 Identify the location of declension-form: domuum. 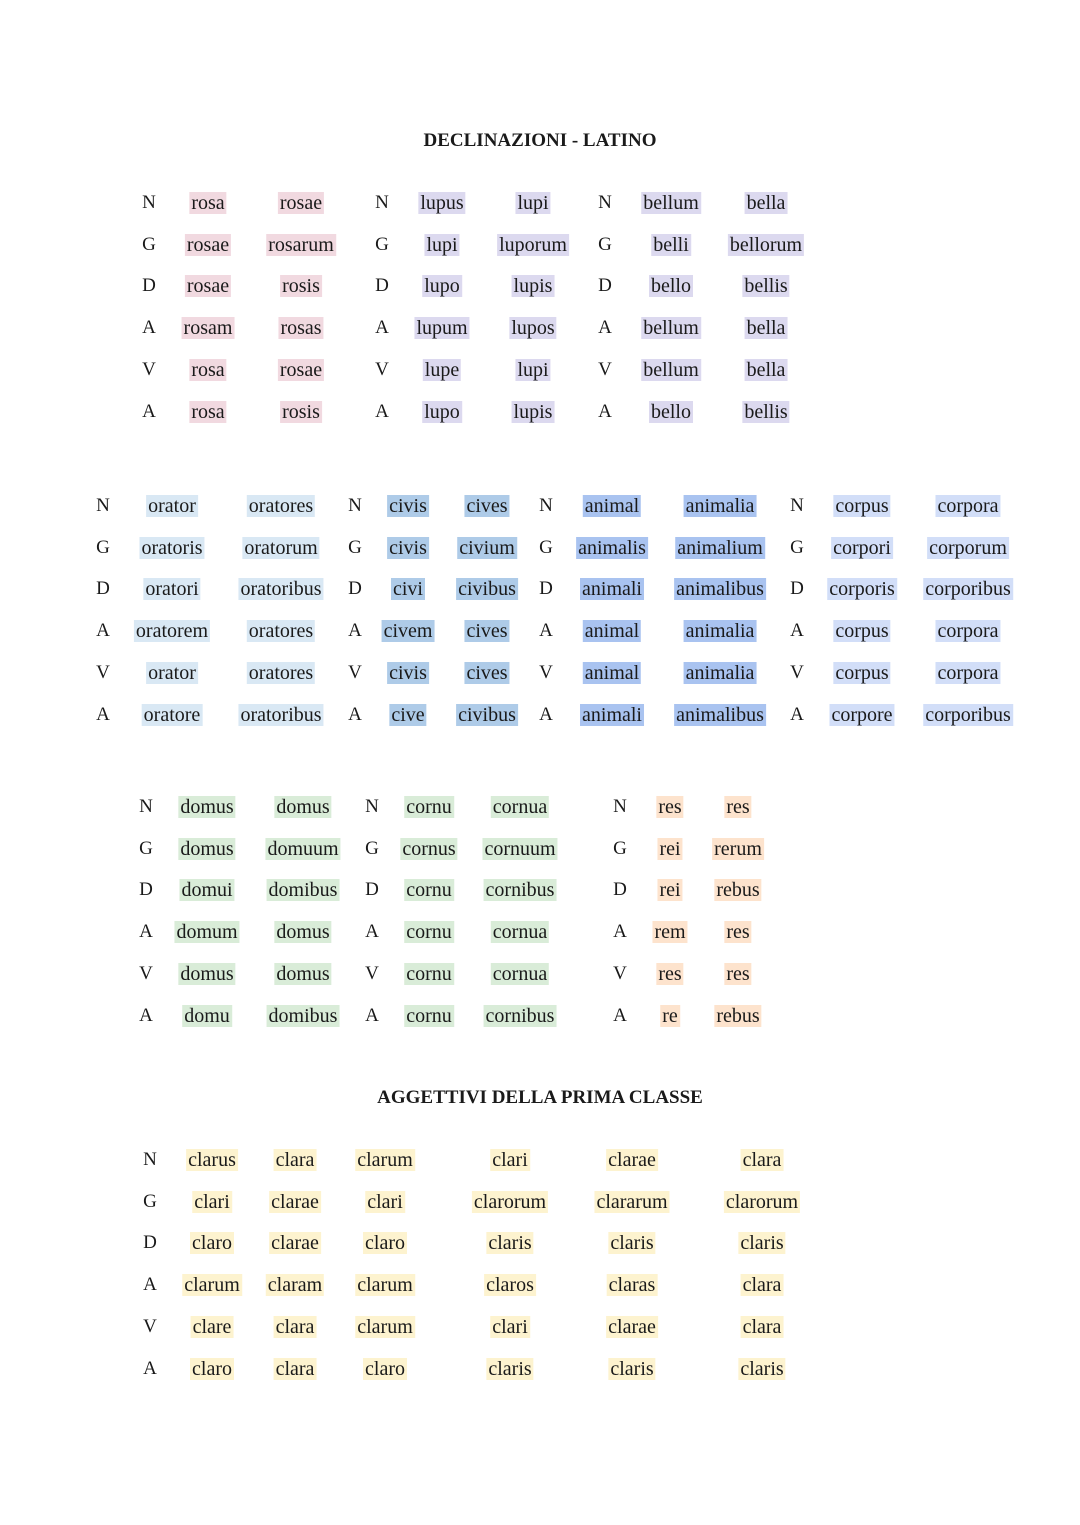
(303, 848).